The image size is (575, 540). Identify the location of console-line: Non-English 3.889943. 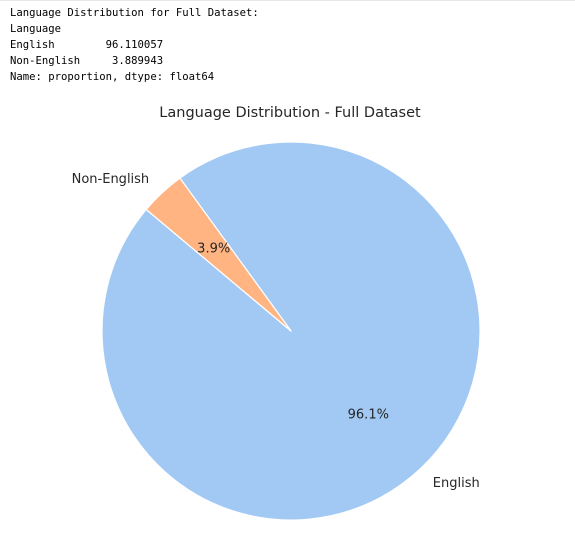
(87, 61).